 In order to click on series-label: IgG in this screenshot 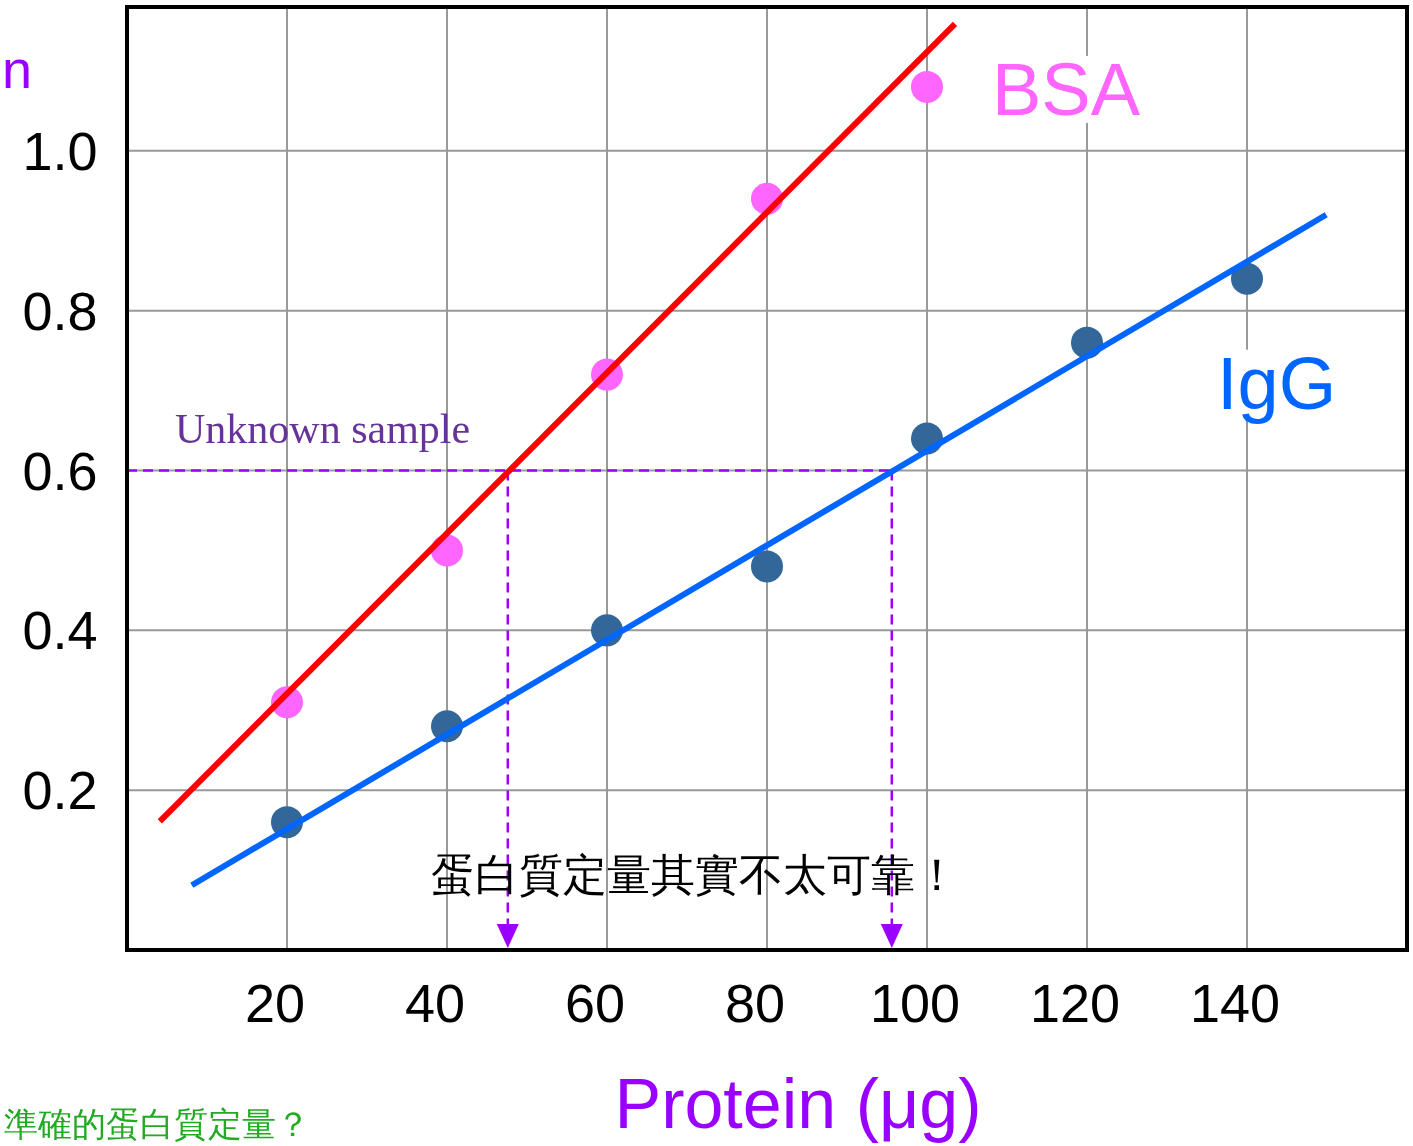, I will do `click(1277, 383)`.